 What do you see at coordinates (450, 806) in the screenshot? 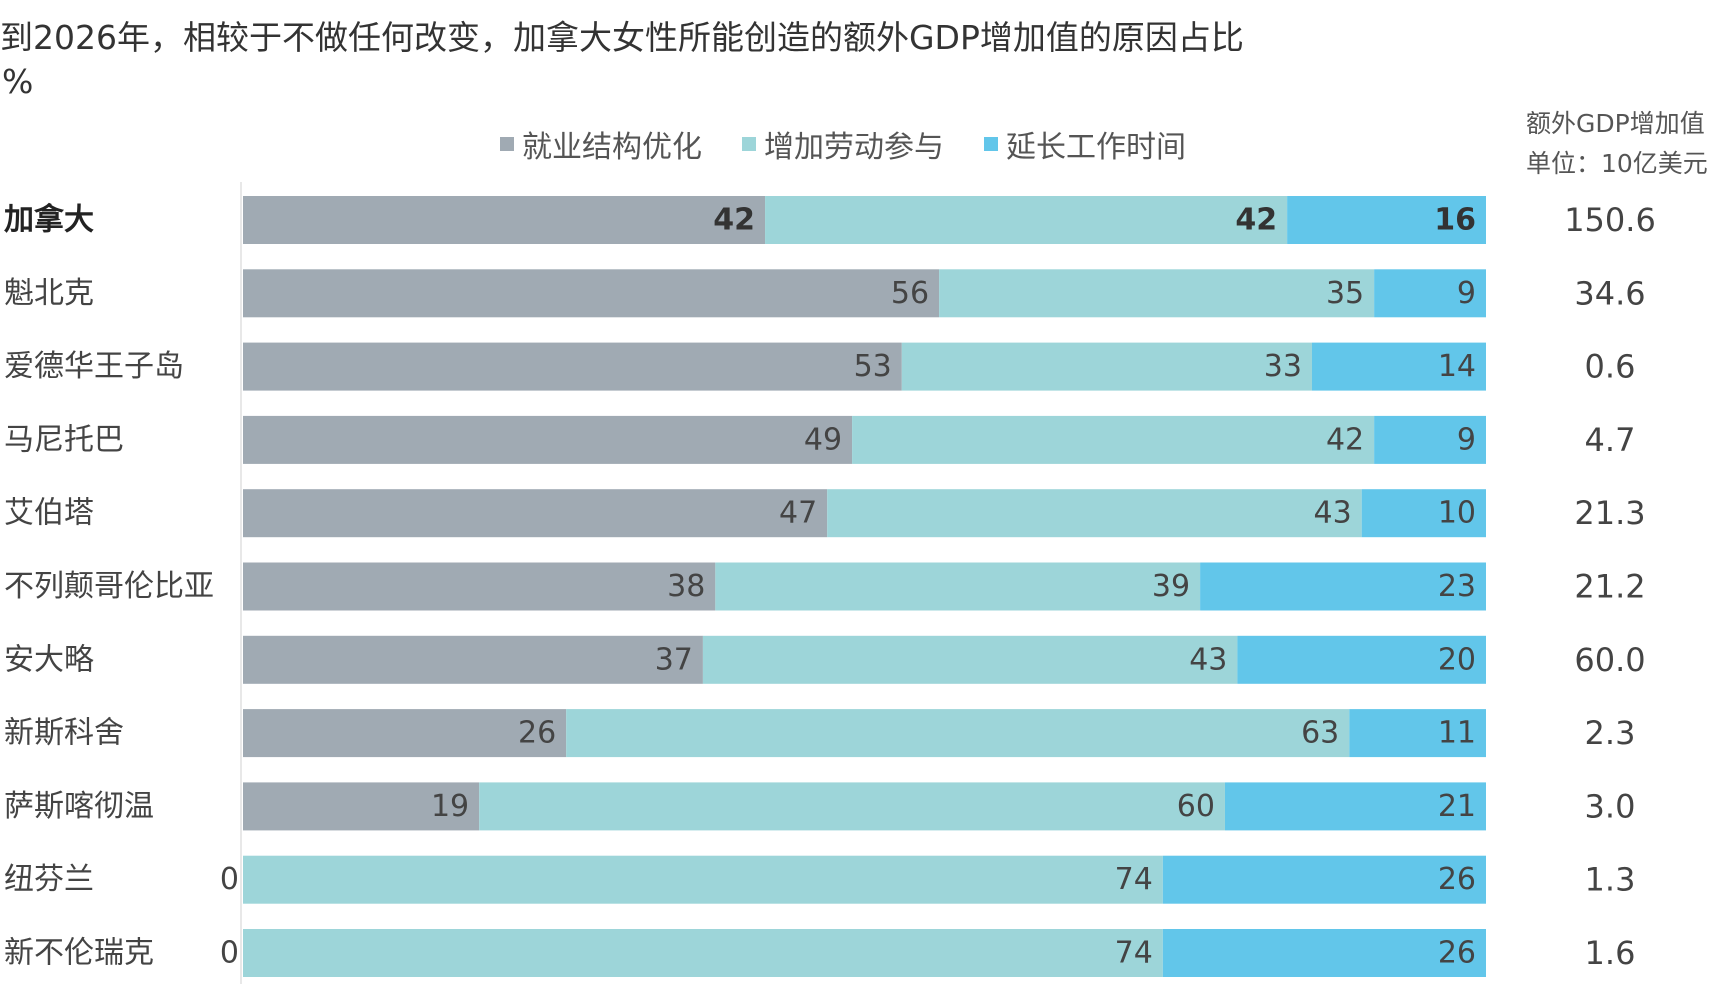
I see `data-label: 19` at bounding box center [450, 806].